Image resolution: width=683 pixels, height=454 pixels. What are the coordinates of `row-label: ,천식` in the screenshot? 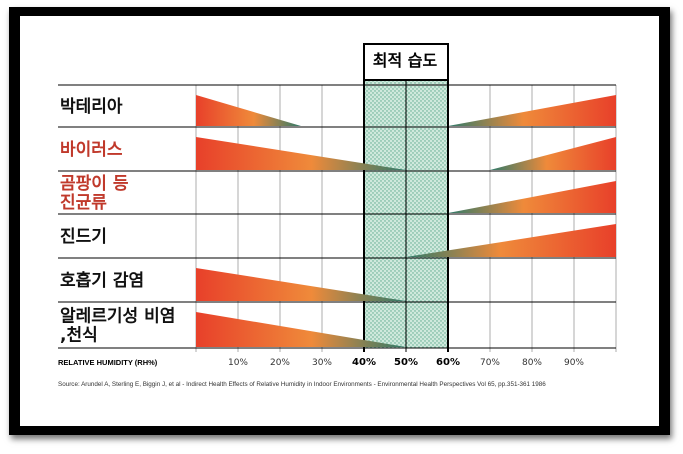 It's located at (79, 336).